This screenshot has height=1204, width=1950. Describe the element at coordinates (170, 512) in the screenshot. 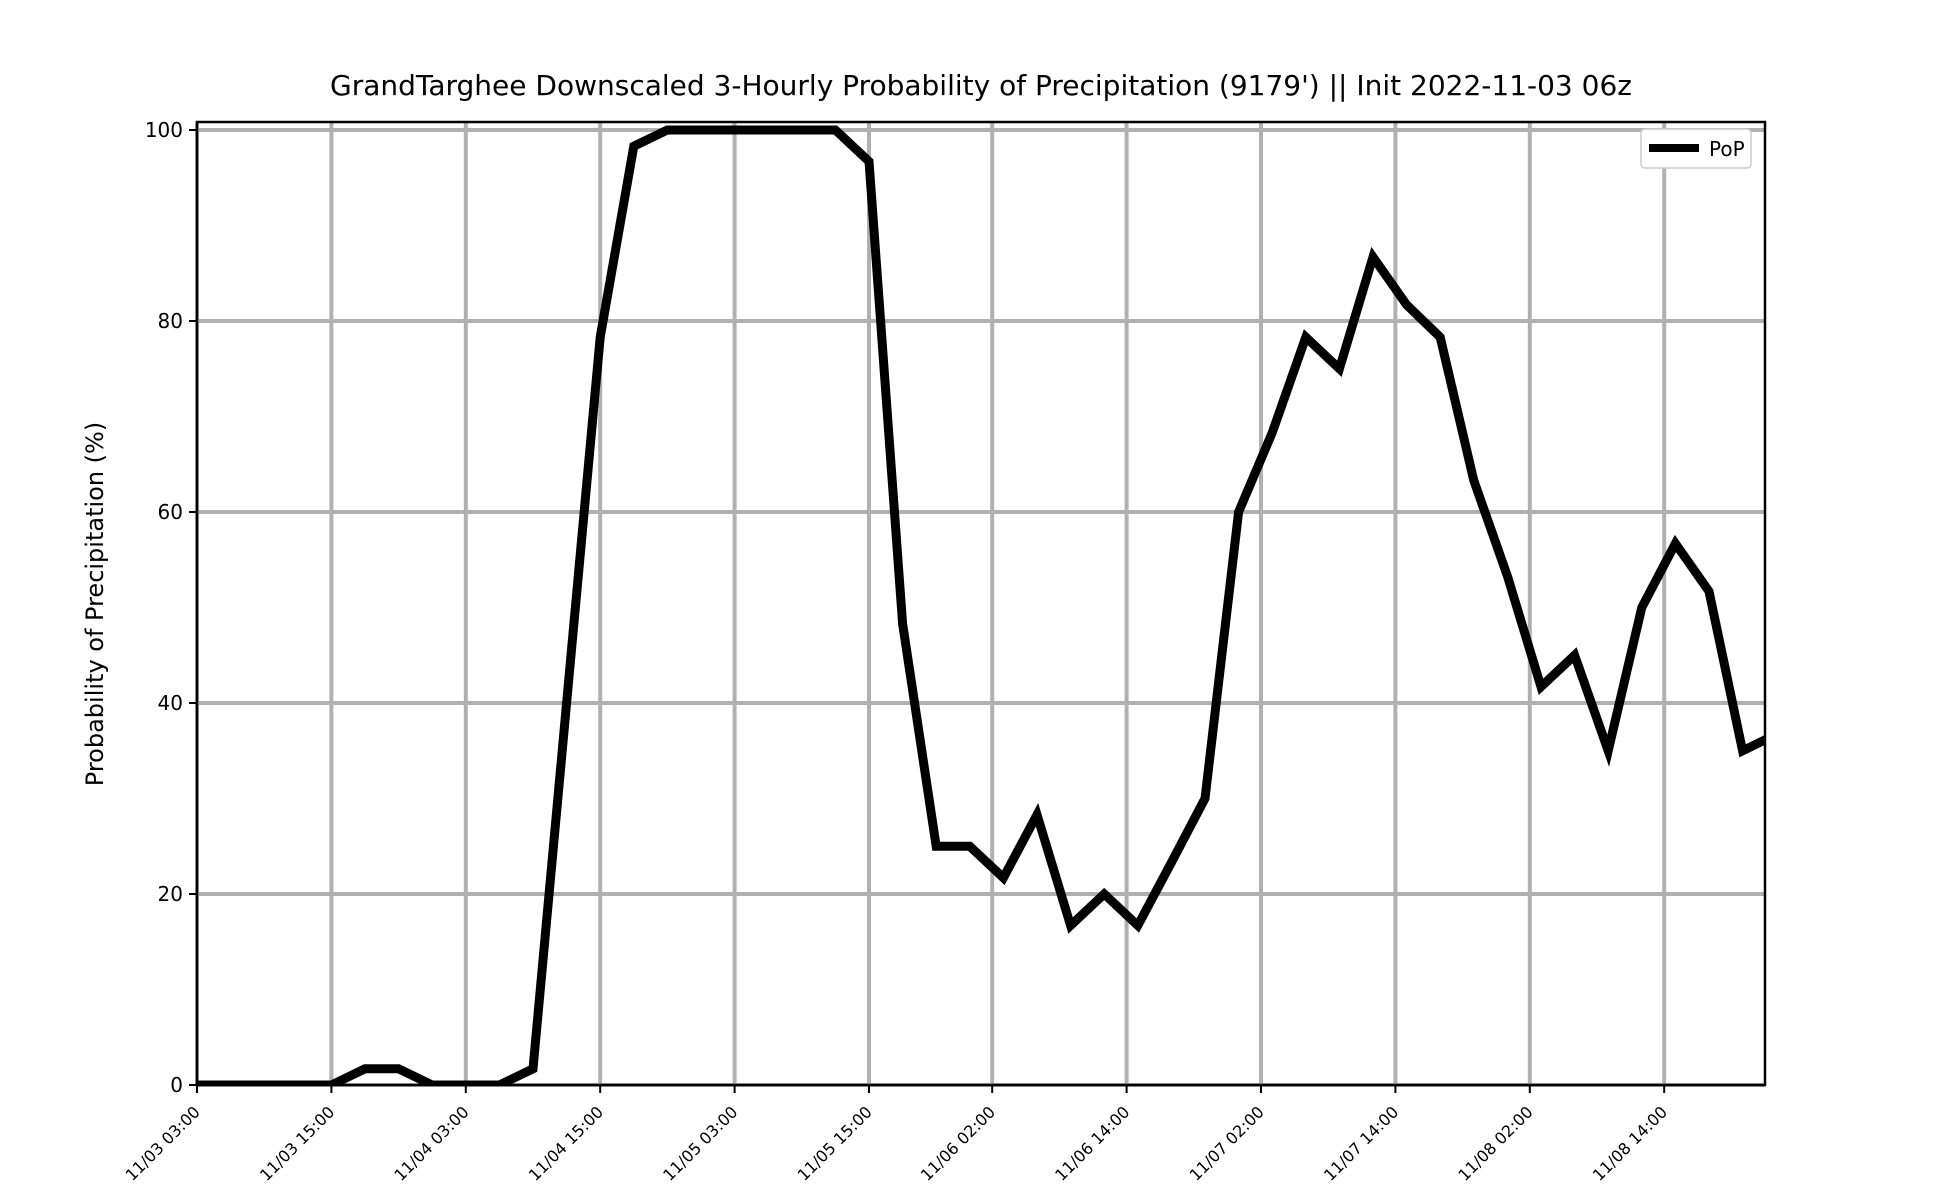

I see `y-tick-label: 60` at that location.